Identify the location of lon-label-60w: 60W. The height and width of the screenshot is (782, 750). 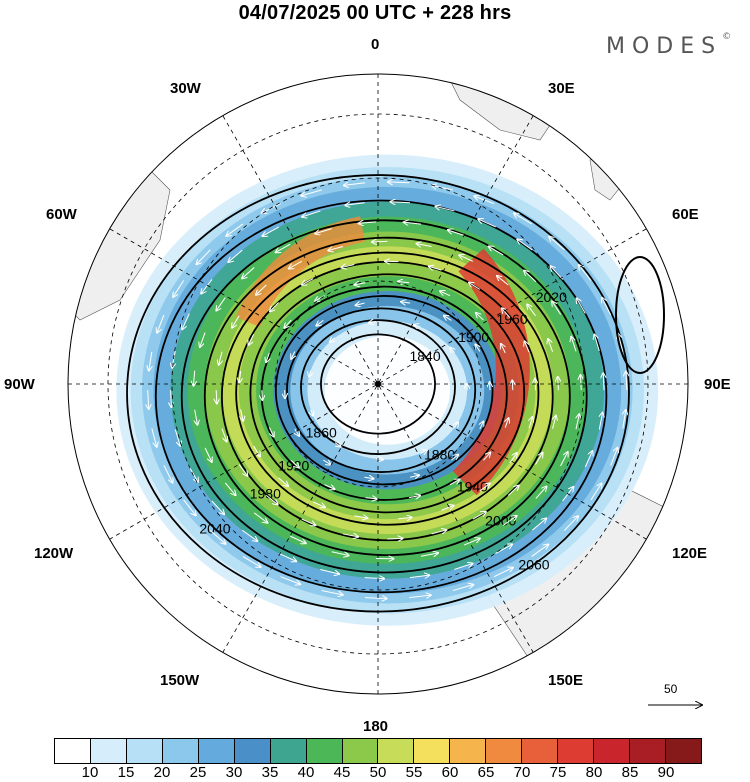
(61, 214).